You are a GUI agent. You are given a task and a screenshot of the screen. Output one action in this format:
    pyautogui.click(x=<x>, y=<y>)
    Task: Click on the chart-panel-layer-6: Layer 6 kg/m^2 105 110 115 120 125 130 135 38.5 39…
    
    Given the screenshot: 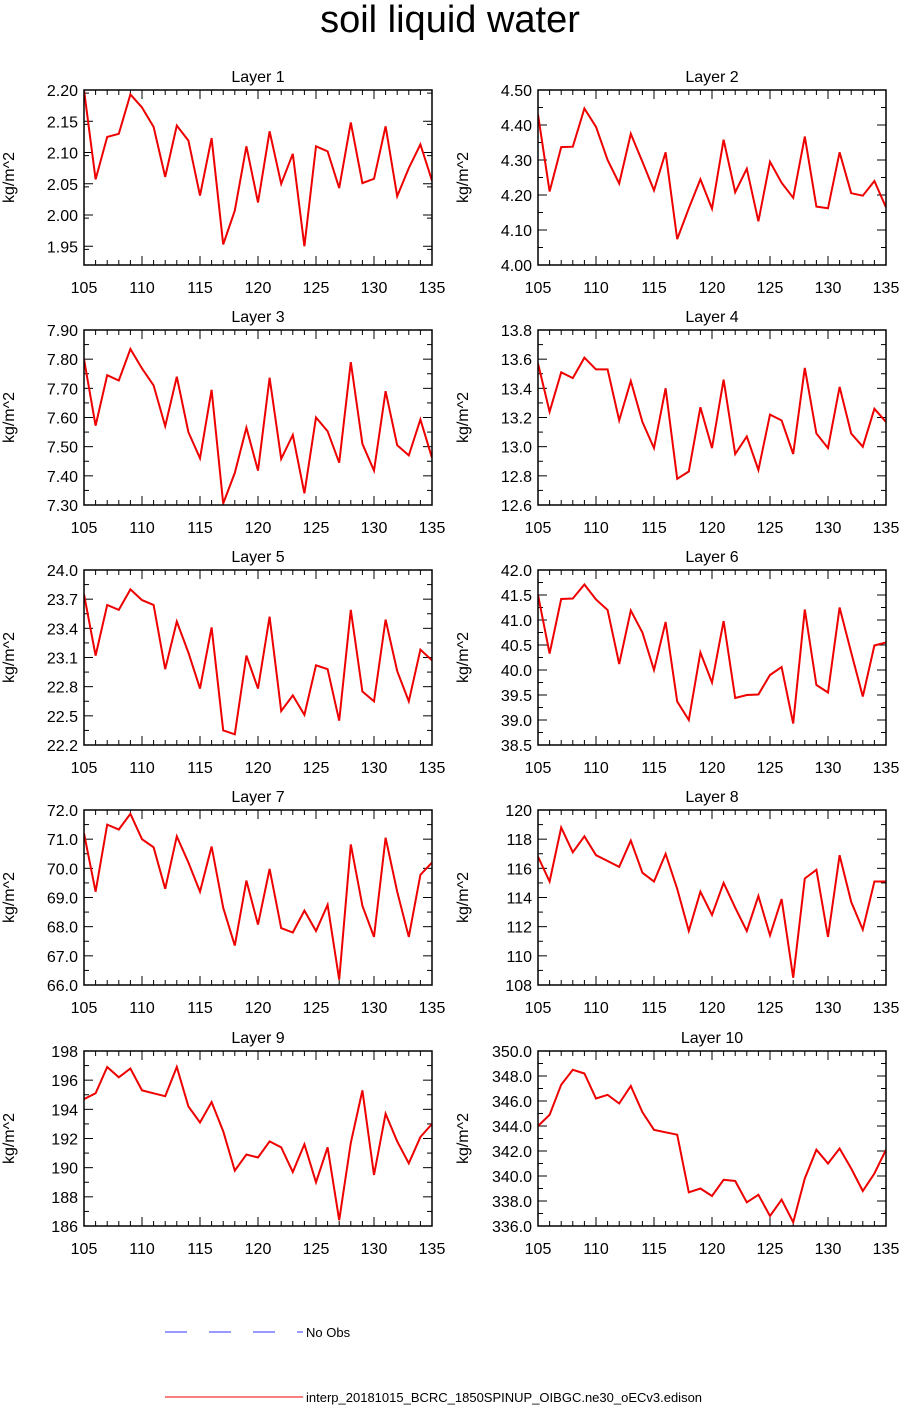 What is the action you would take?
    pyautogui.click(x=677, y=663)
    